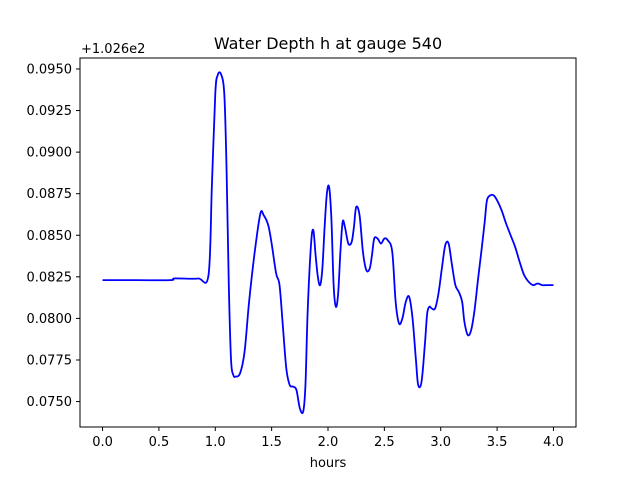  Describe the element at coordinates (50, 69) in the screenshot. I see `y-tick-label: 0.0950` at that location.